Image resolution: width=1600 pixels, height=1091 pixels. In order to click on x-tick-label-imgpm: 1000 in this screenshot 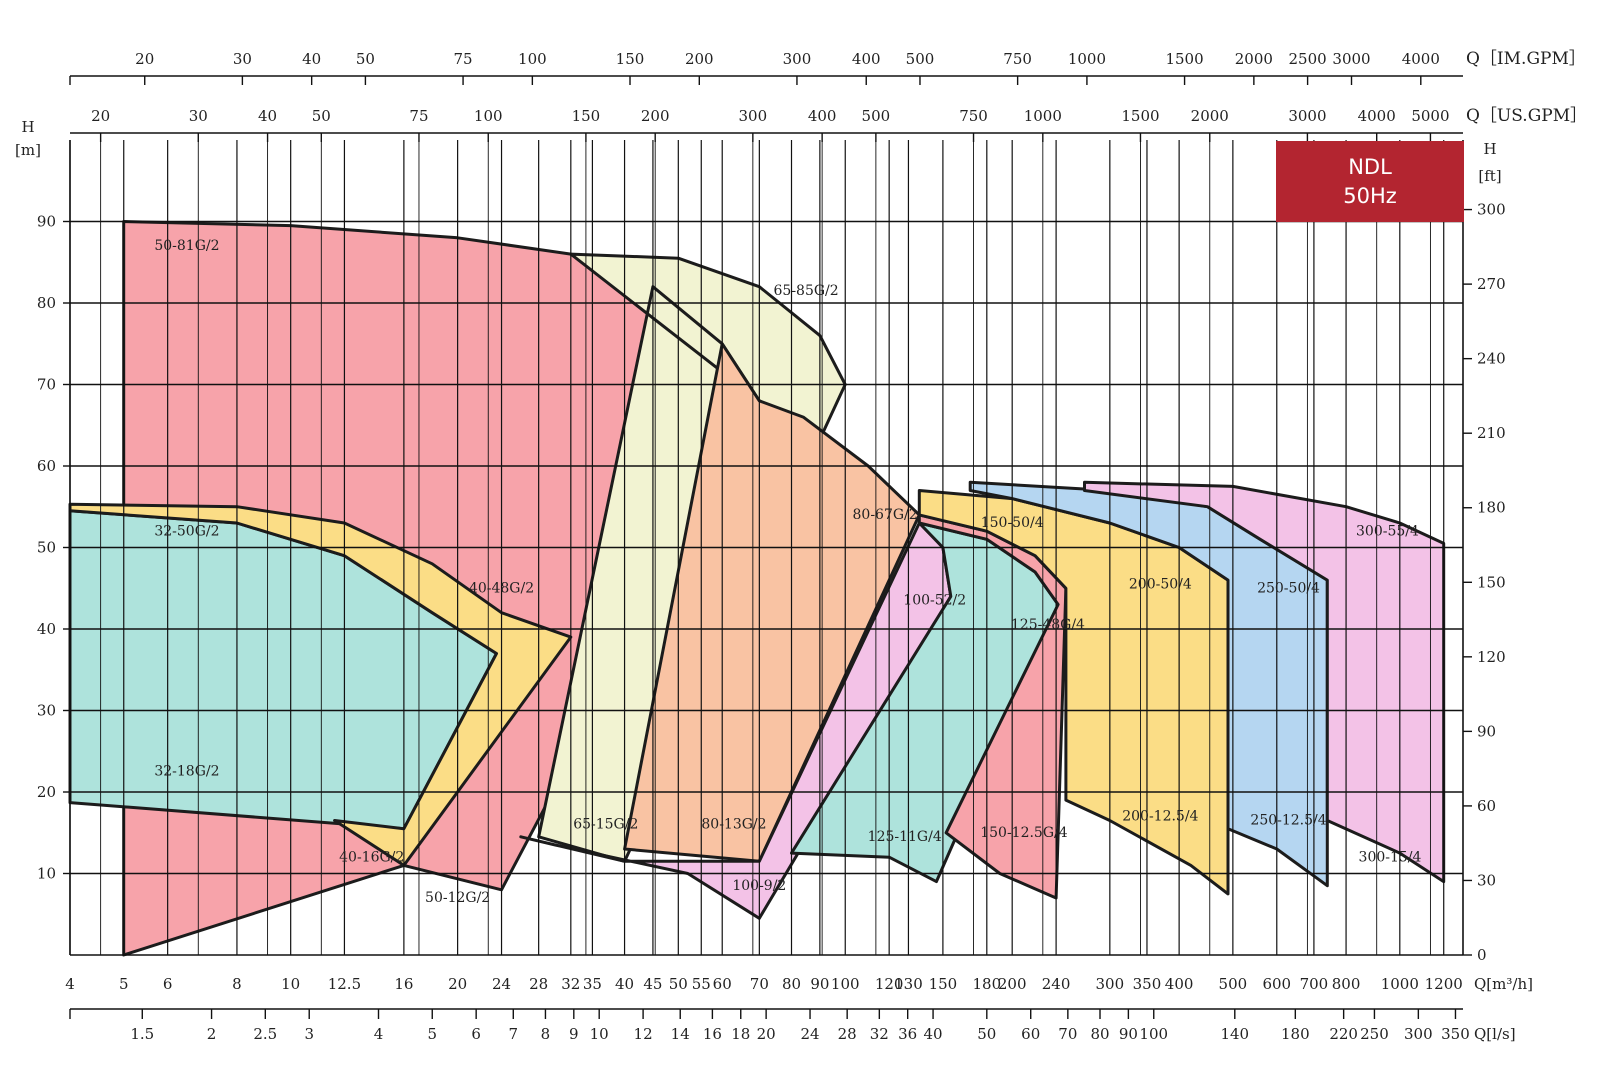, I will do `click(1087, 59)`.